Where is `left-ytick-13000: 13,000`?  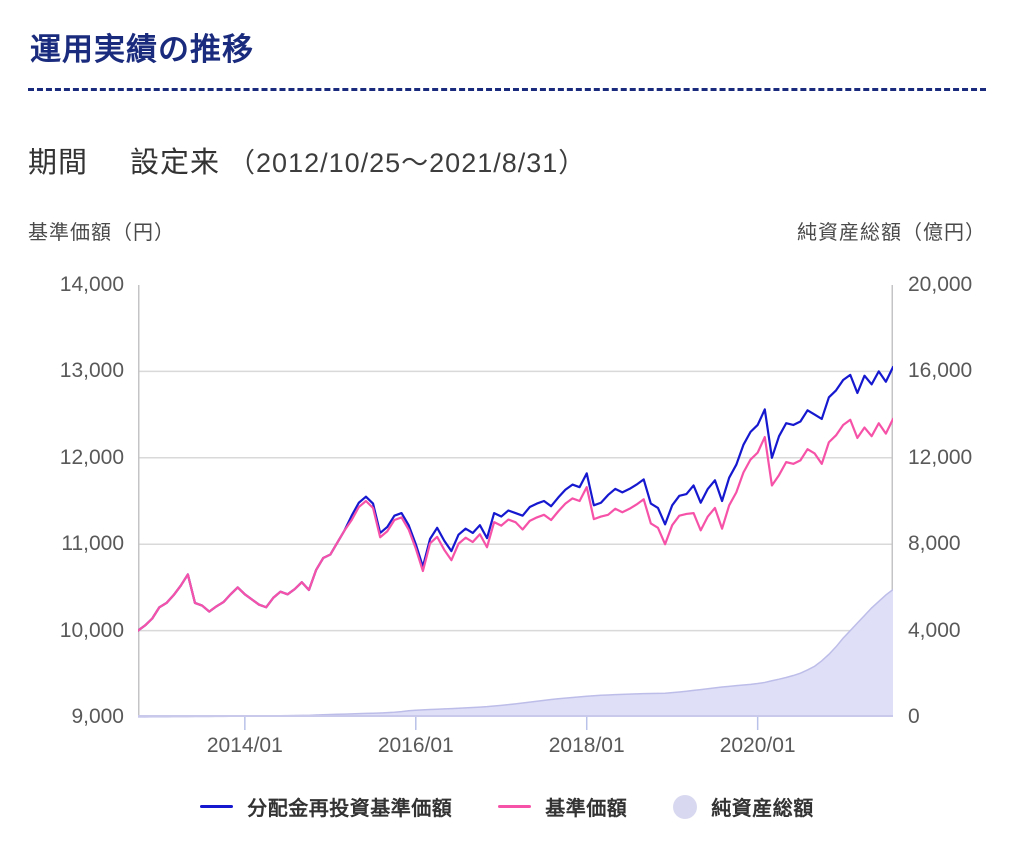 left-ytick-13000: 13,000 is located at coordinates (91, 370).